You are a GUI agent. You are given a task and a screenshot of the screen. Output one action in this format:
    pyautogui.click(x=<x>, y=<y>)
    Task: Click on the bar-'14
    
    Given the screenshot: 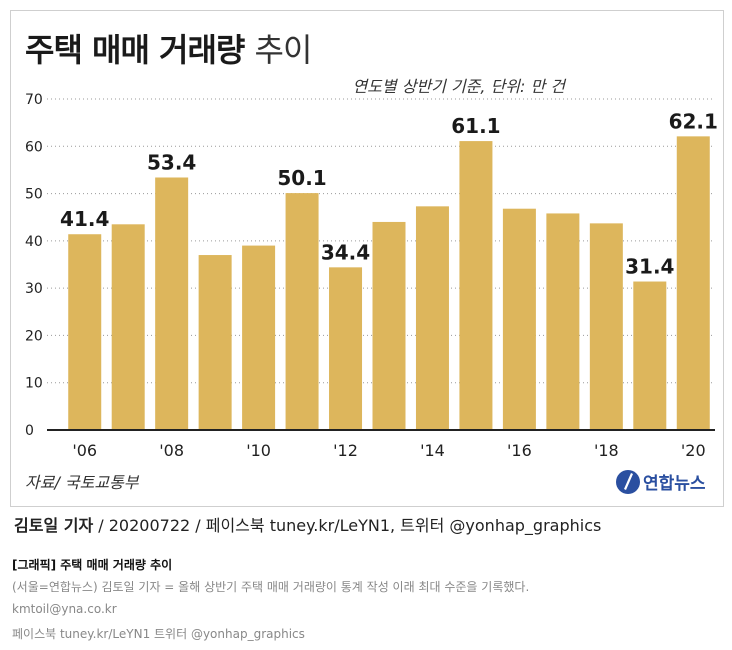 What is the action you would take?
    pyautogui.click(x=432, y=318)
    